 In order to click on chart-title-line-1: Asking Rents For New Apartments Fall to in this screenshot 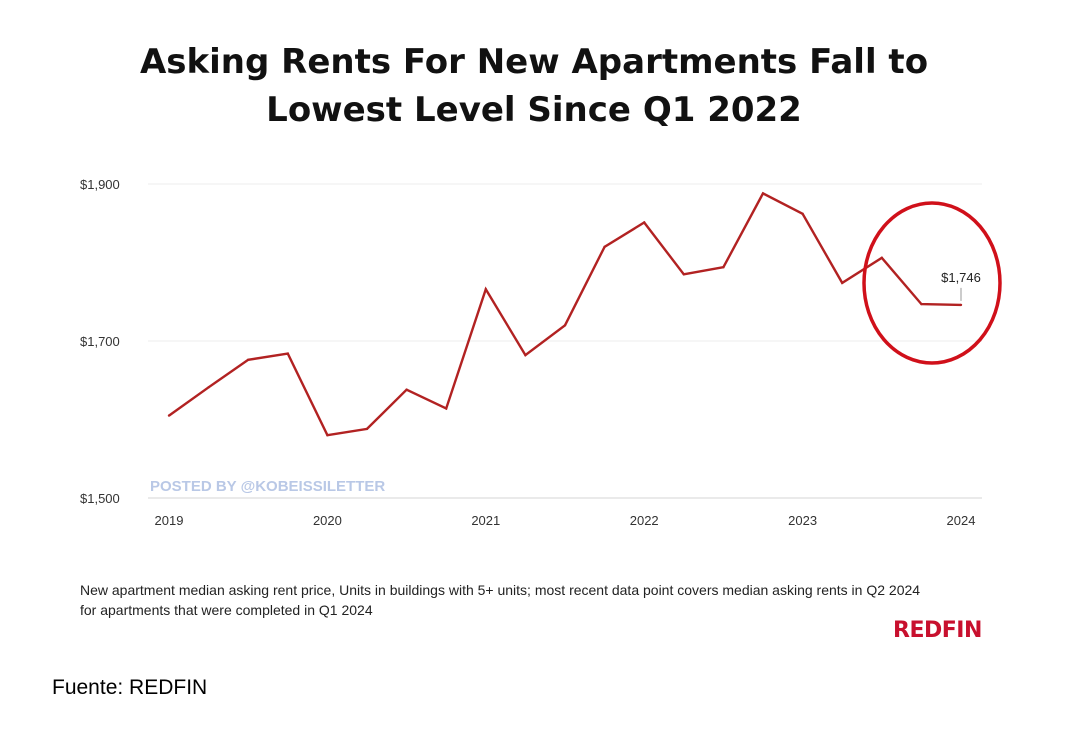, I will do `click(534, 62)`.